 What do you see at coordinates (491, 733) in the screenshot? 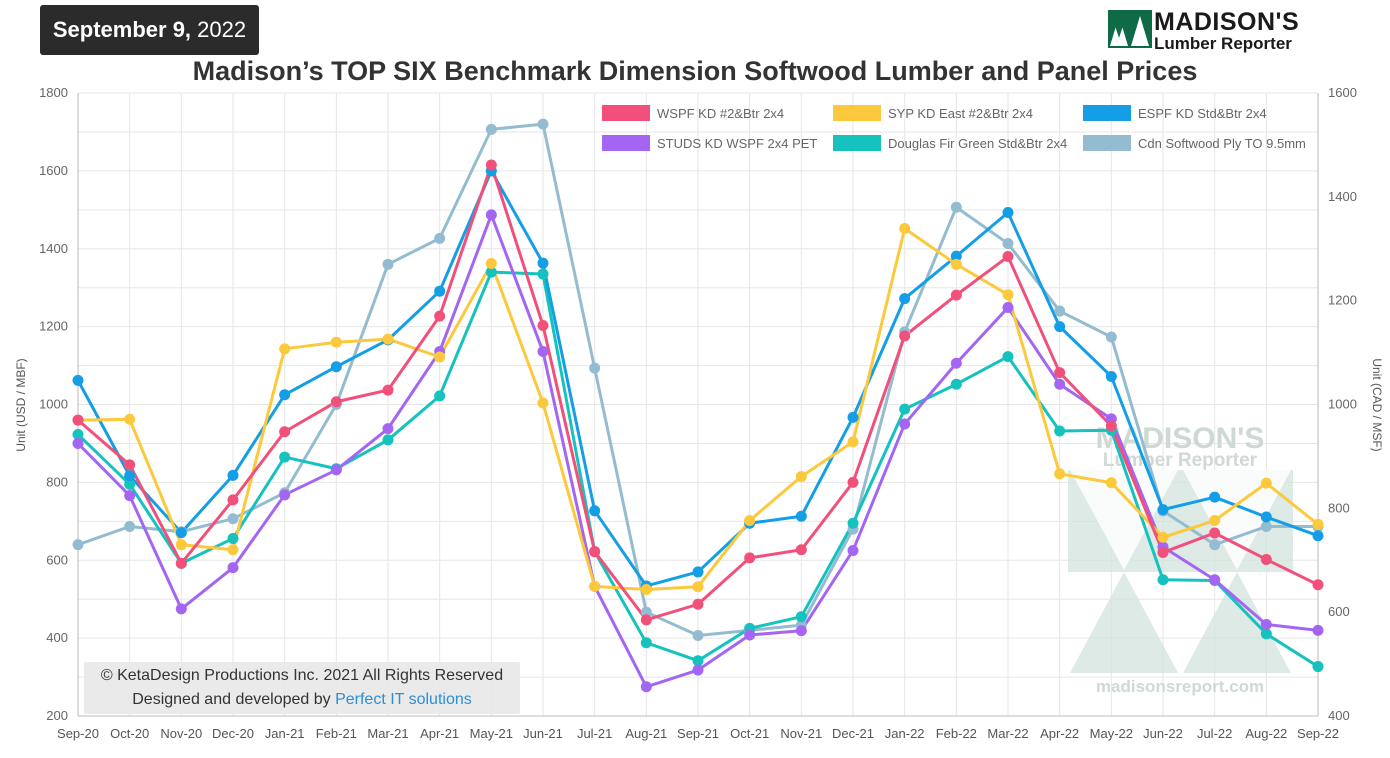
I see `x-tick-label: May-21` at bounding box center [491, 733].